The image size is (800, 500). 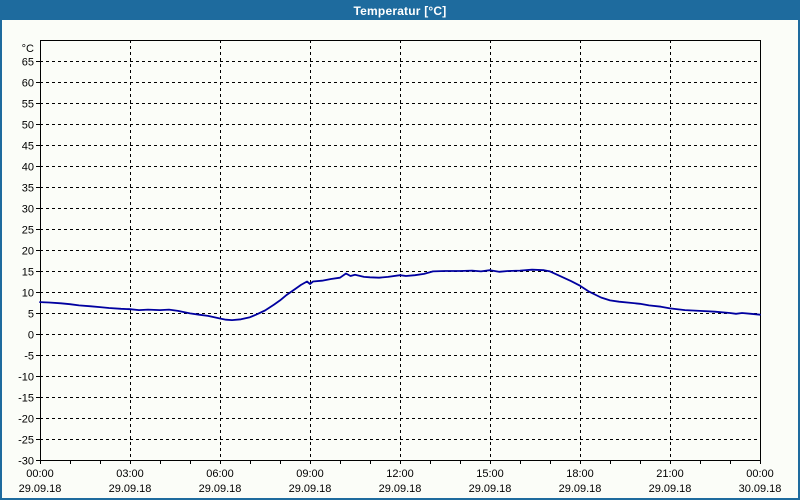 What do you see at coordinates (28, 63) in the screenshot?
I see `y-tick-label: 65` at bounding box center [28, 63].